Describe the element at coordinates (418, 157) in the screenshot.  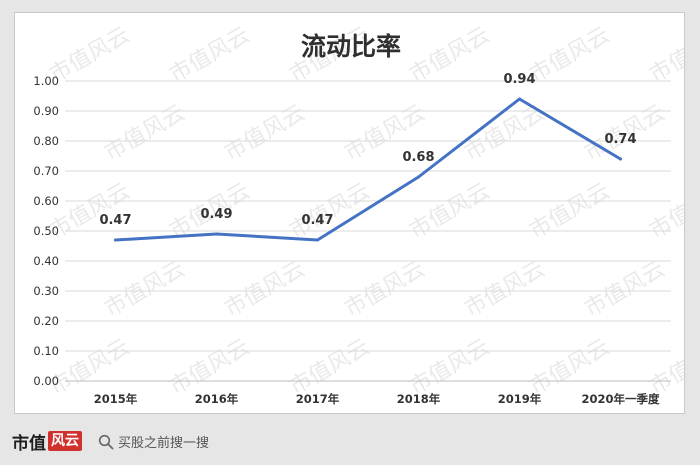
I see `data-label: 0.68` at that location.